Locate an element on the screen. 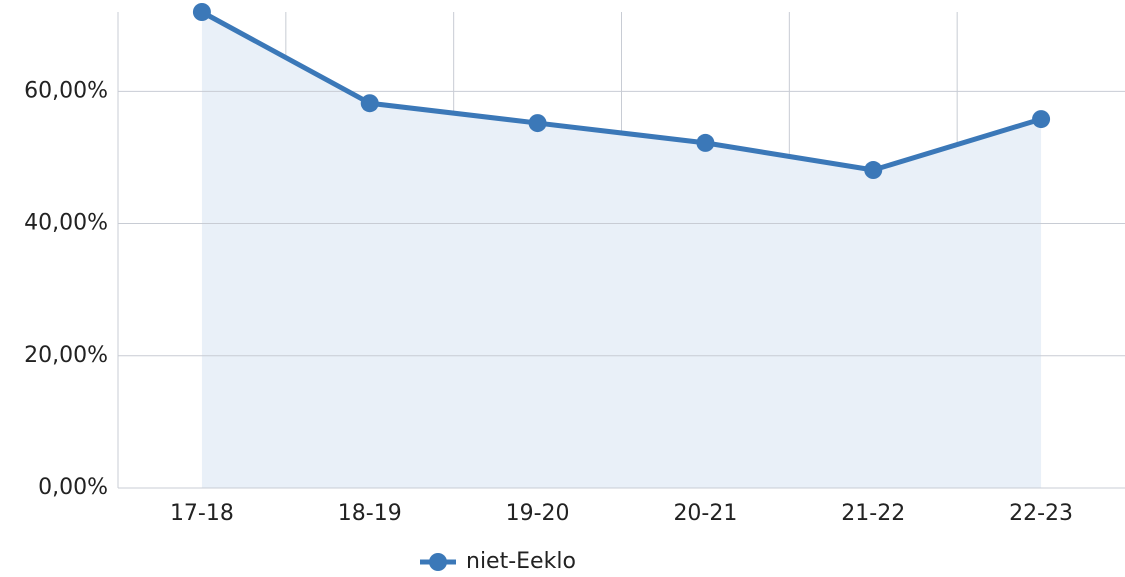 The height and width of the screenshot is (577, 1125). y-tick-label: 60,00% is located at coordinates (66, 90).